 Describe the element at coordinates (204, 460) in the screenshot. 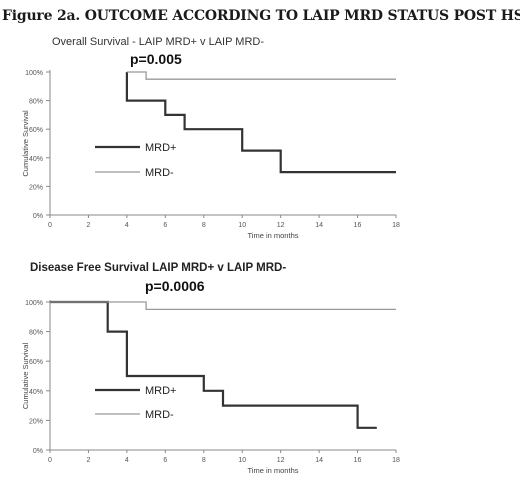

I see `chart-2-x-tick-label: 8` at that location.